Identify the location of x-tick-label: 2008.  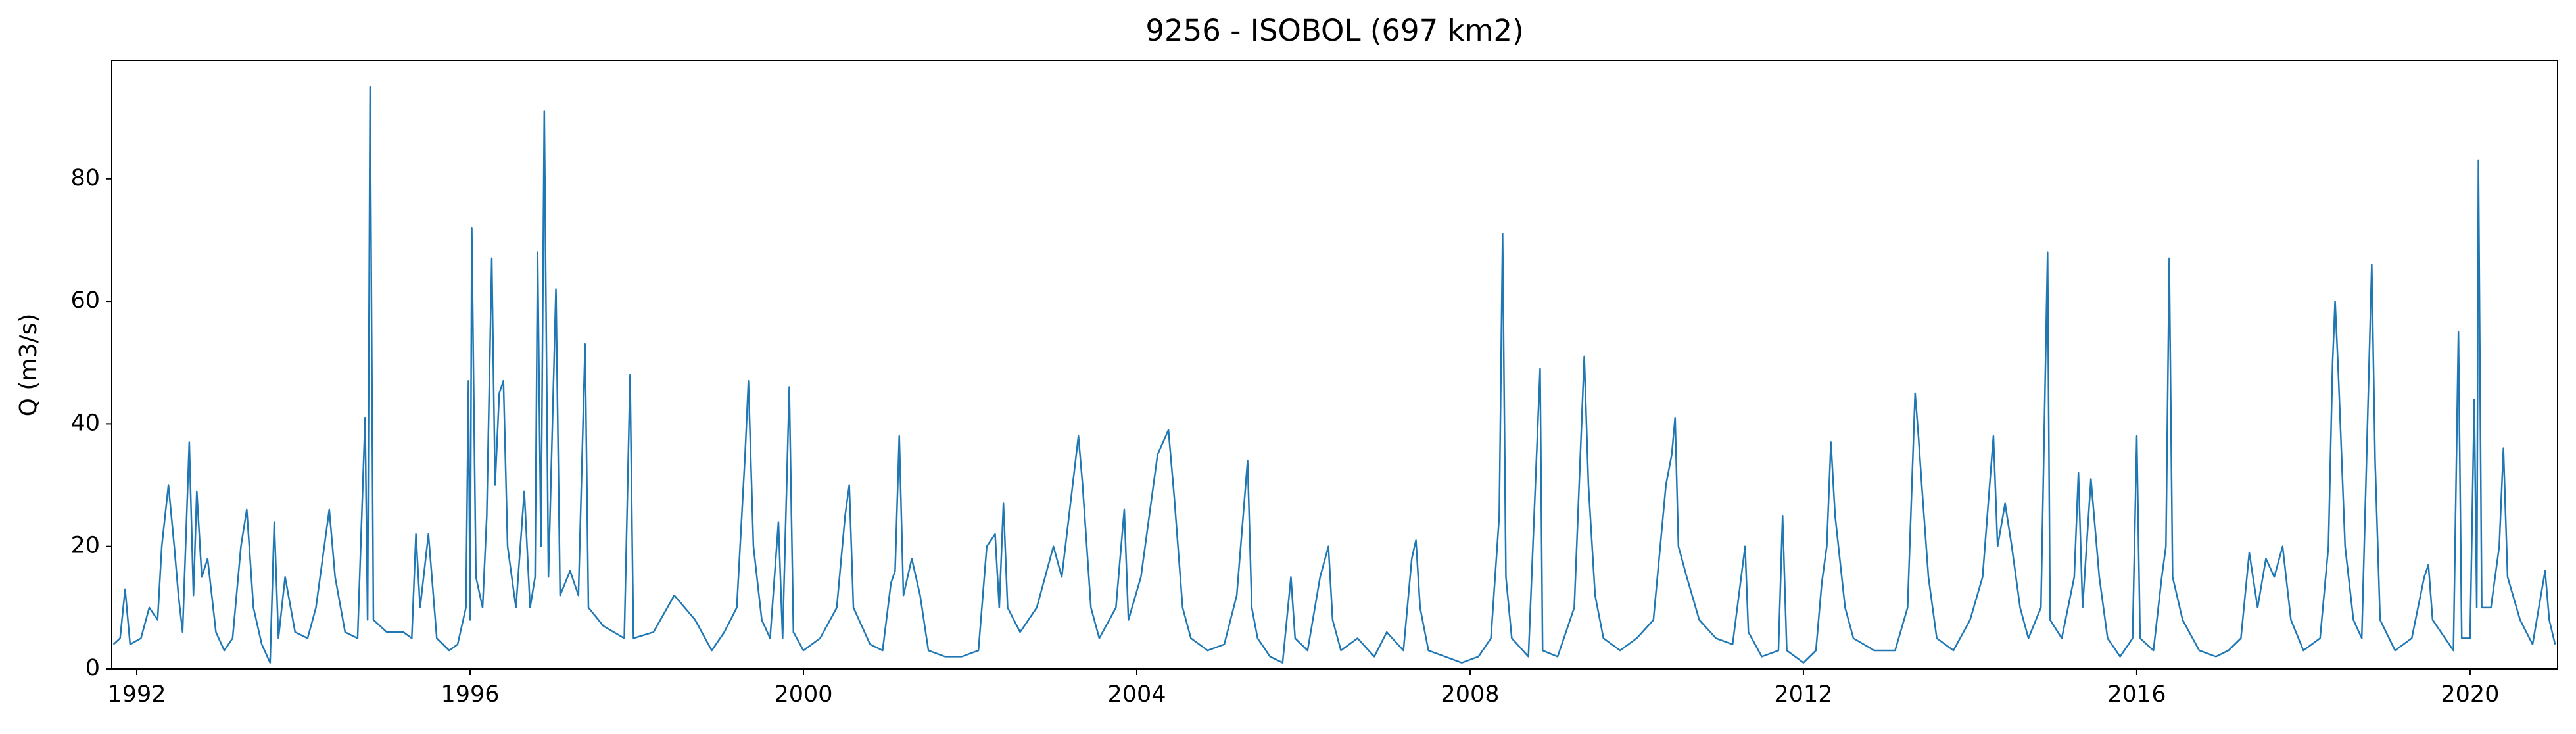
(1470, 694).